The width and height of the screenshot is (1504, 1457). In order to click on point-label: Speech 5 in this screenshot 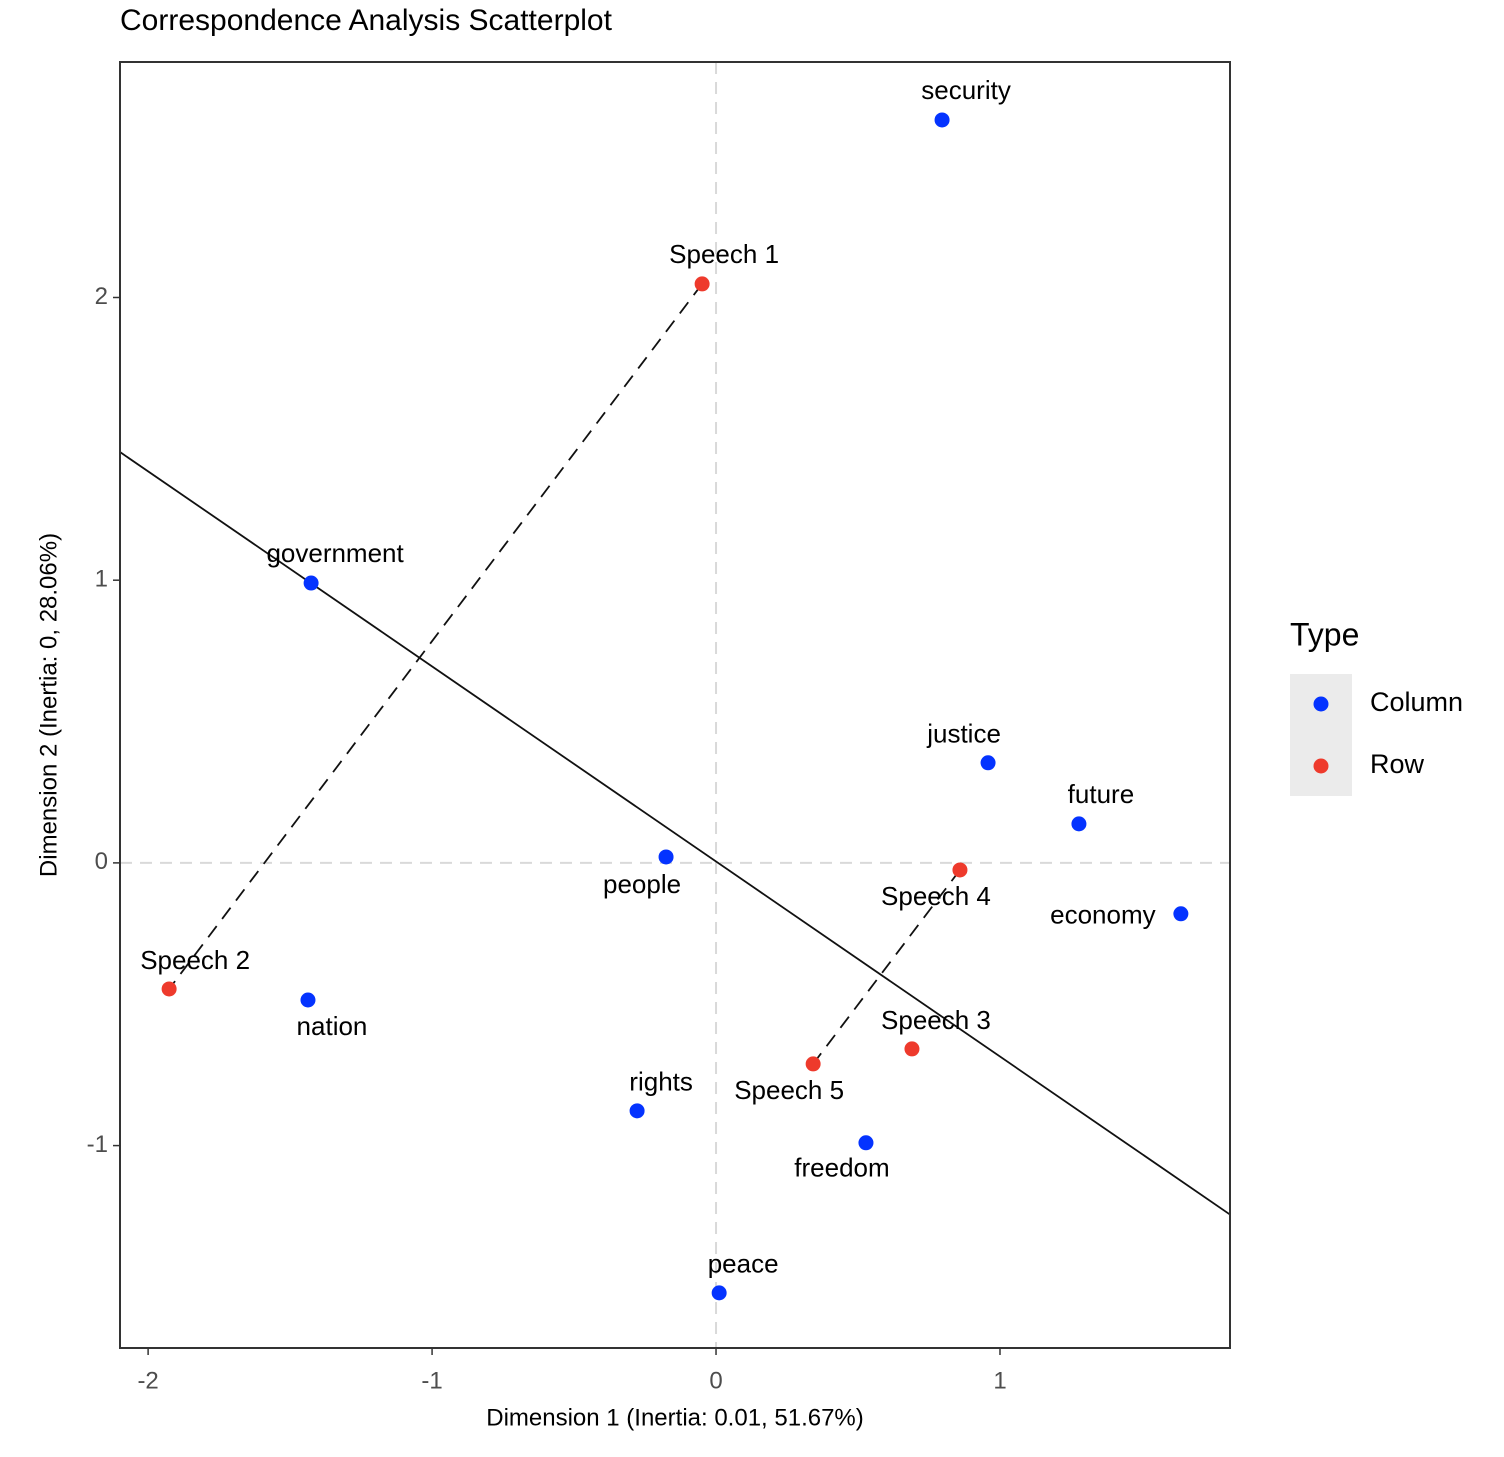, I will do `click(789, 1090)`.